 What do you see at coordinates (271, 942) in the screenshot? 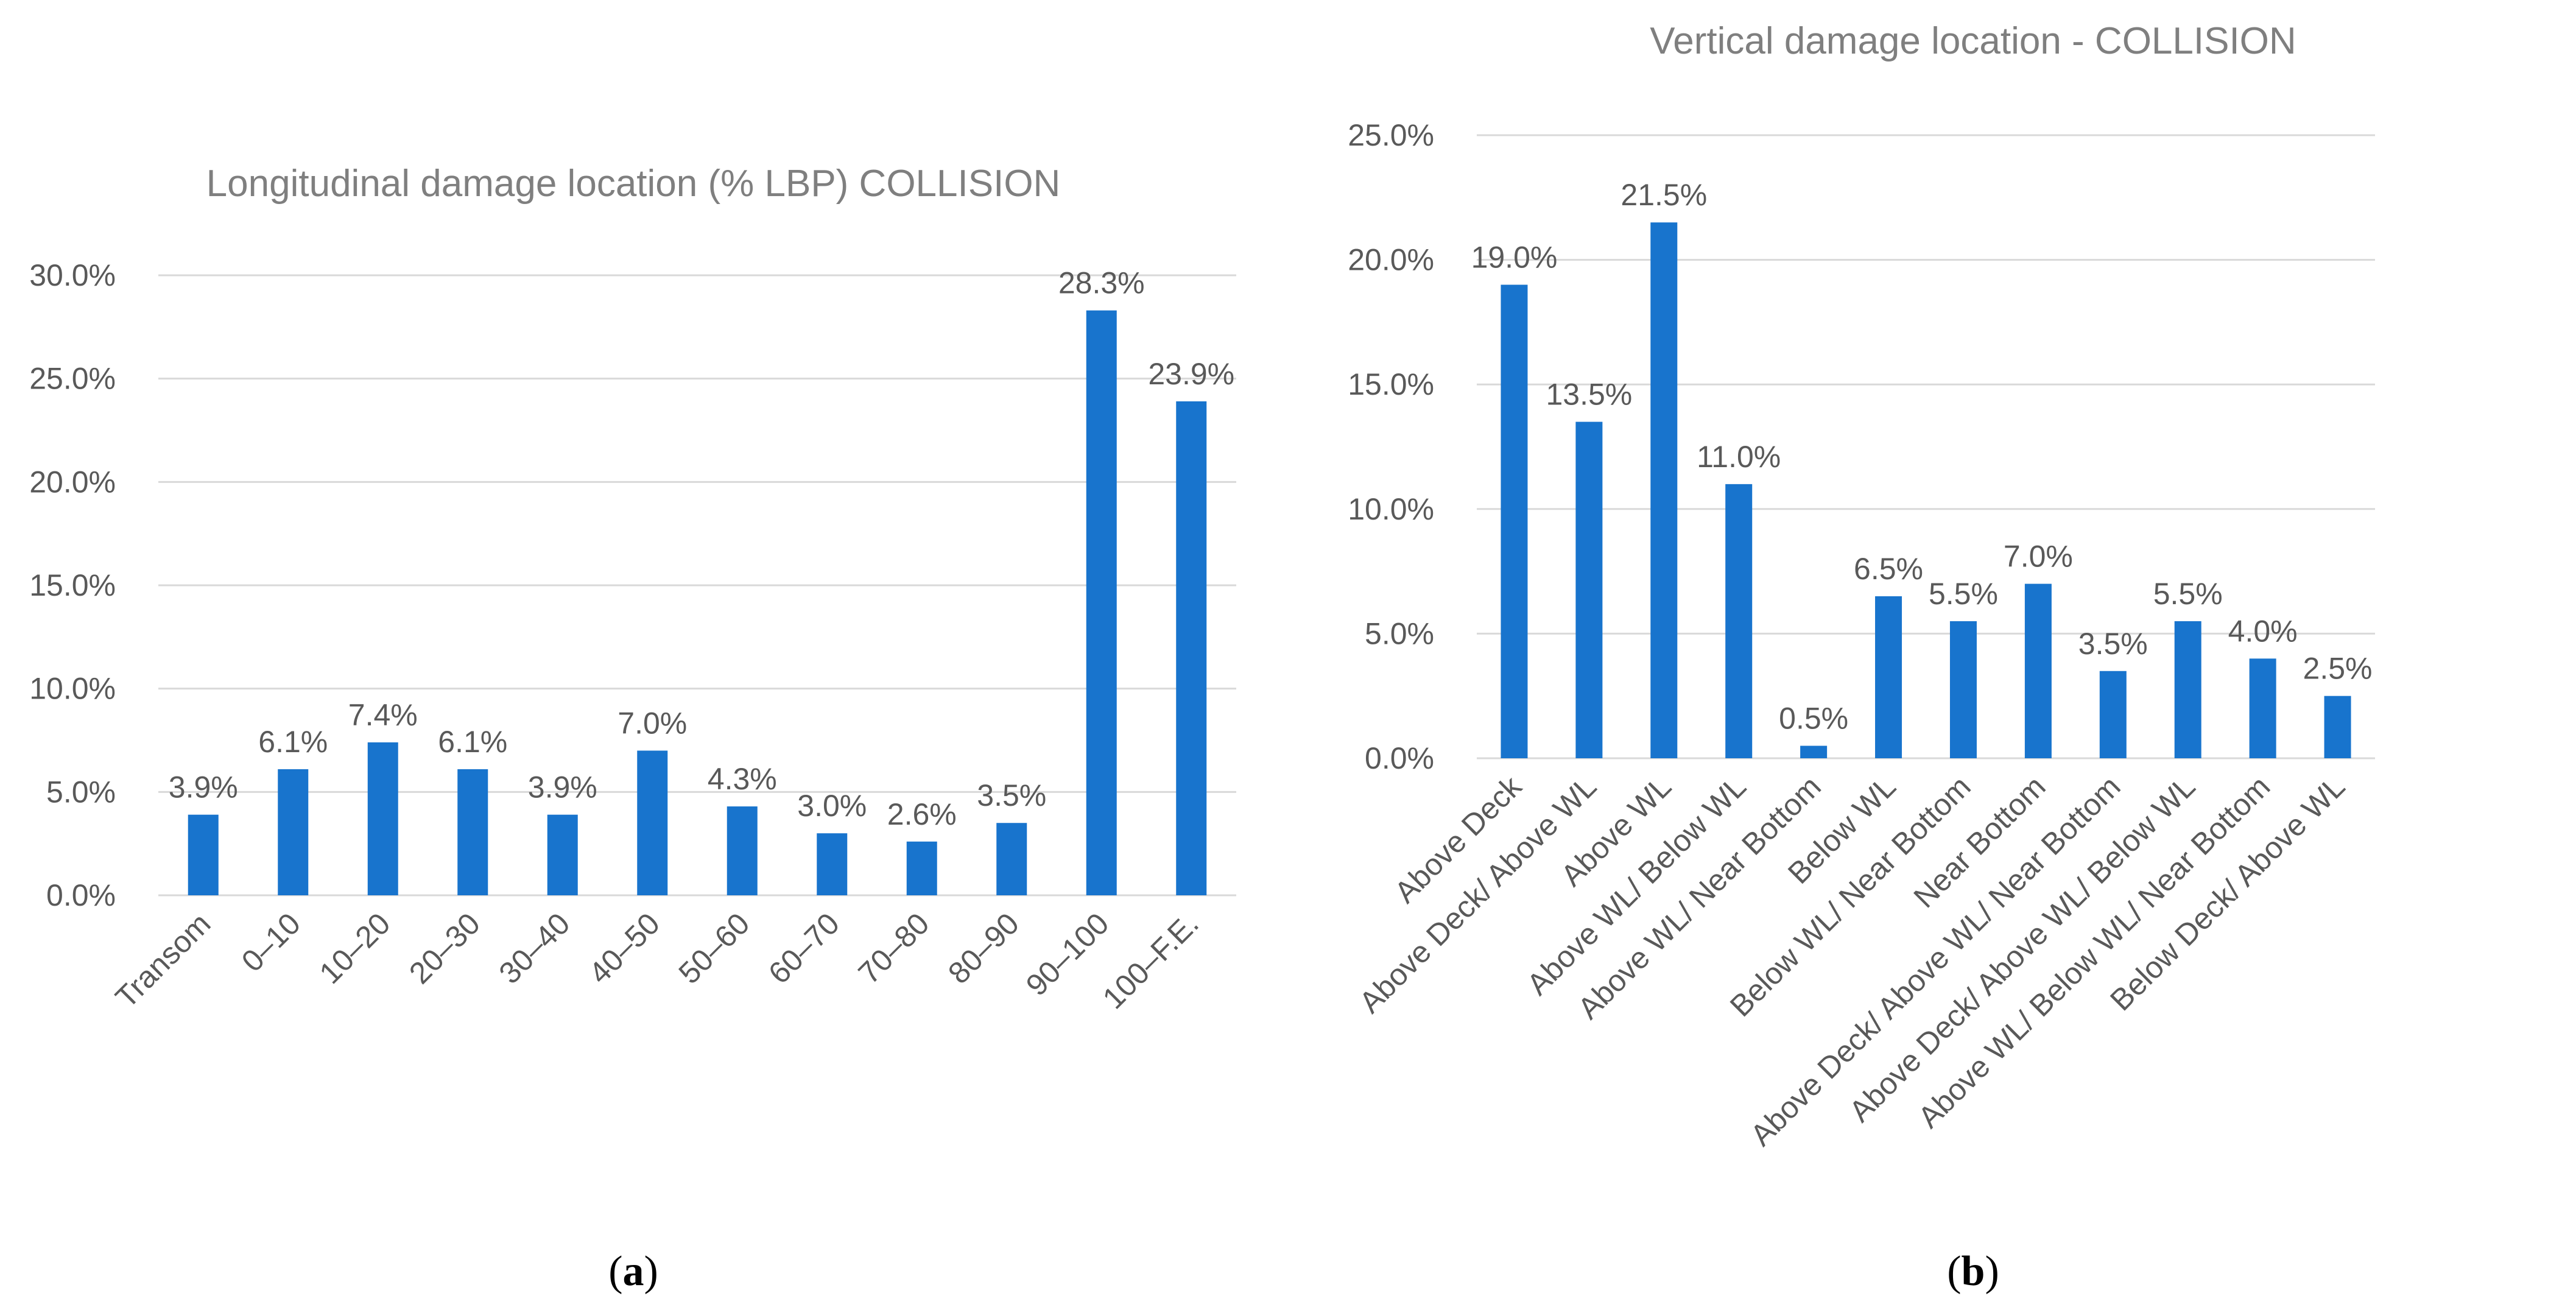
I see `x-tick-label: 0–10` at bounding box center [271, 942].